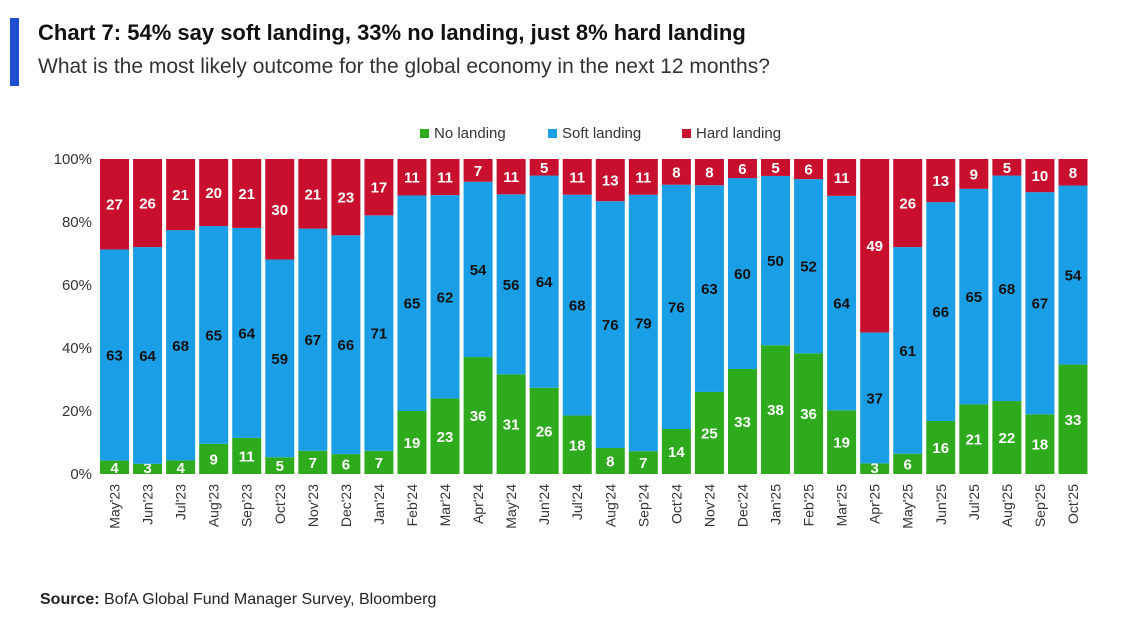 The image size is (1147, 618). What do you see at coordinates (940, 448) in the screenshot?
I see `data-label: 16` at bounding box center [940, 448].